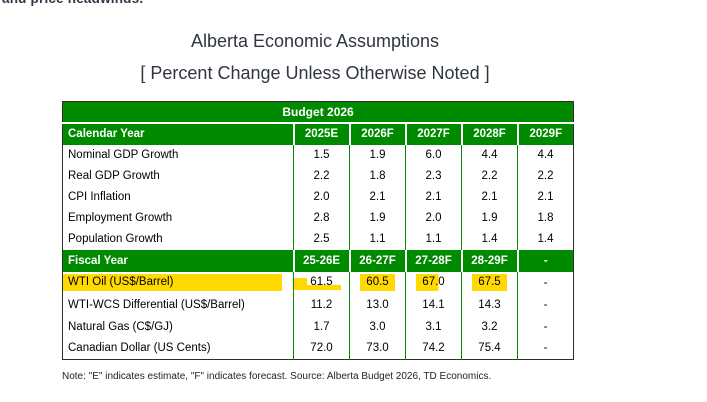 This screenshot has height=402, width=707. Describe the element at coordinates (489, 304) in the screenshot. I see `cell-value: 14.3` at that location.